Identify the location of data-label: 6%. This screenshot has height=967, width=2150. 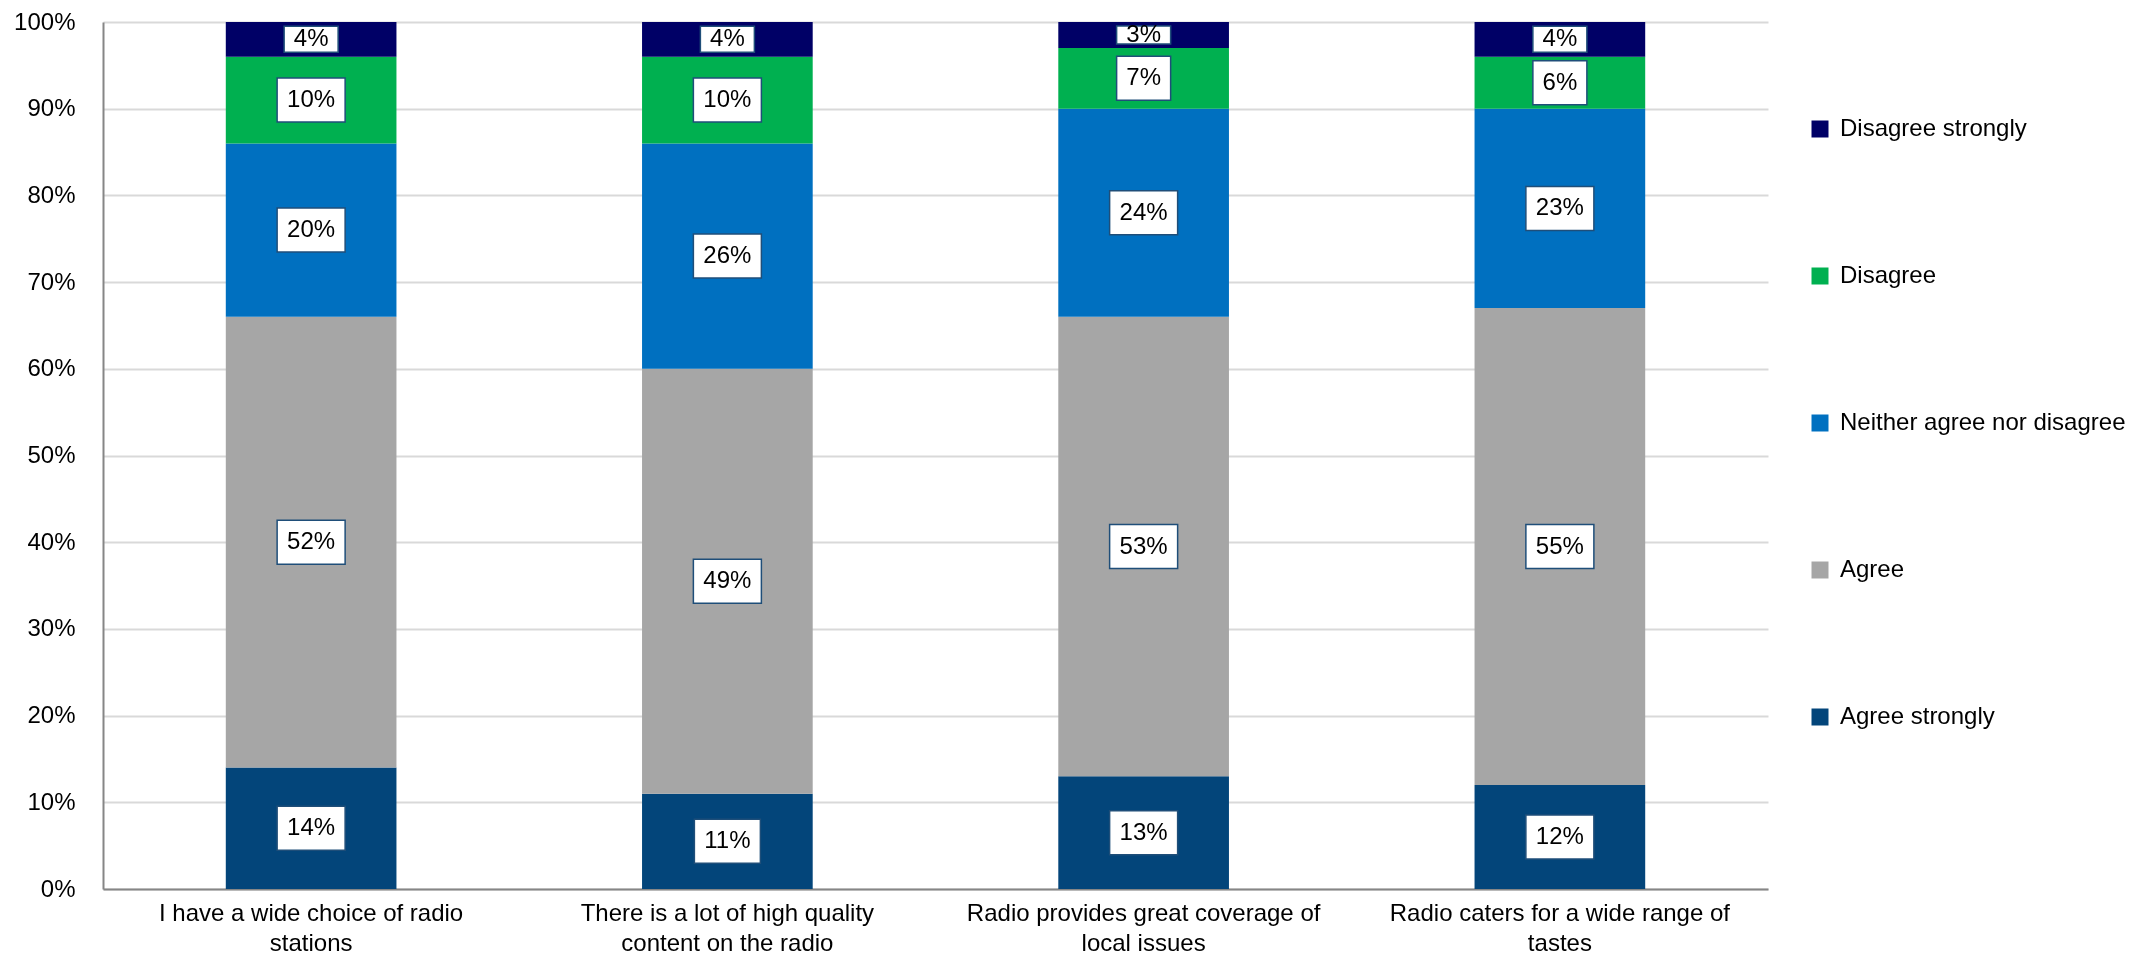
(1560, 81).